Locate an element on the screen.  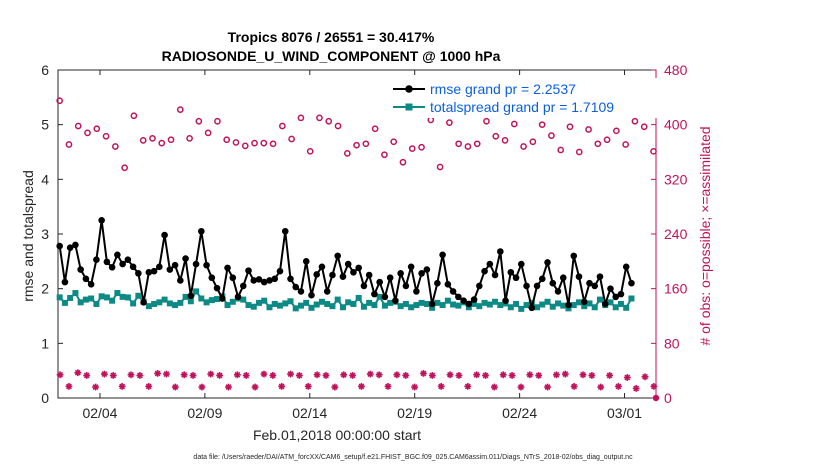
left-tick-label: 5 is located at coordinates (45, 125).